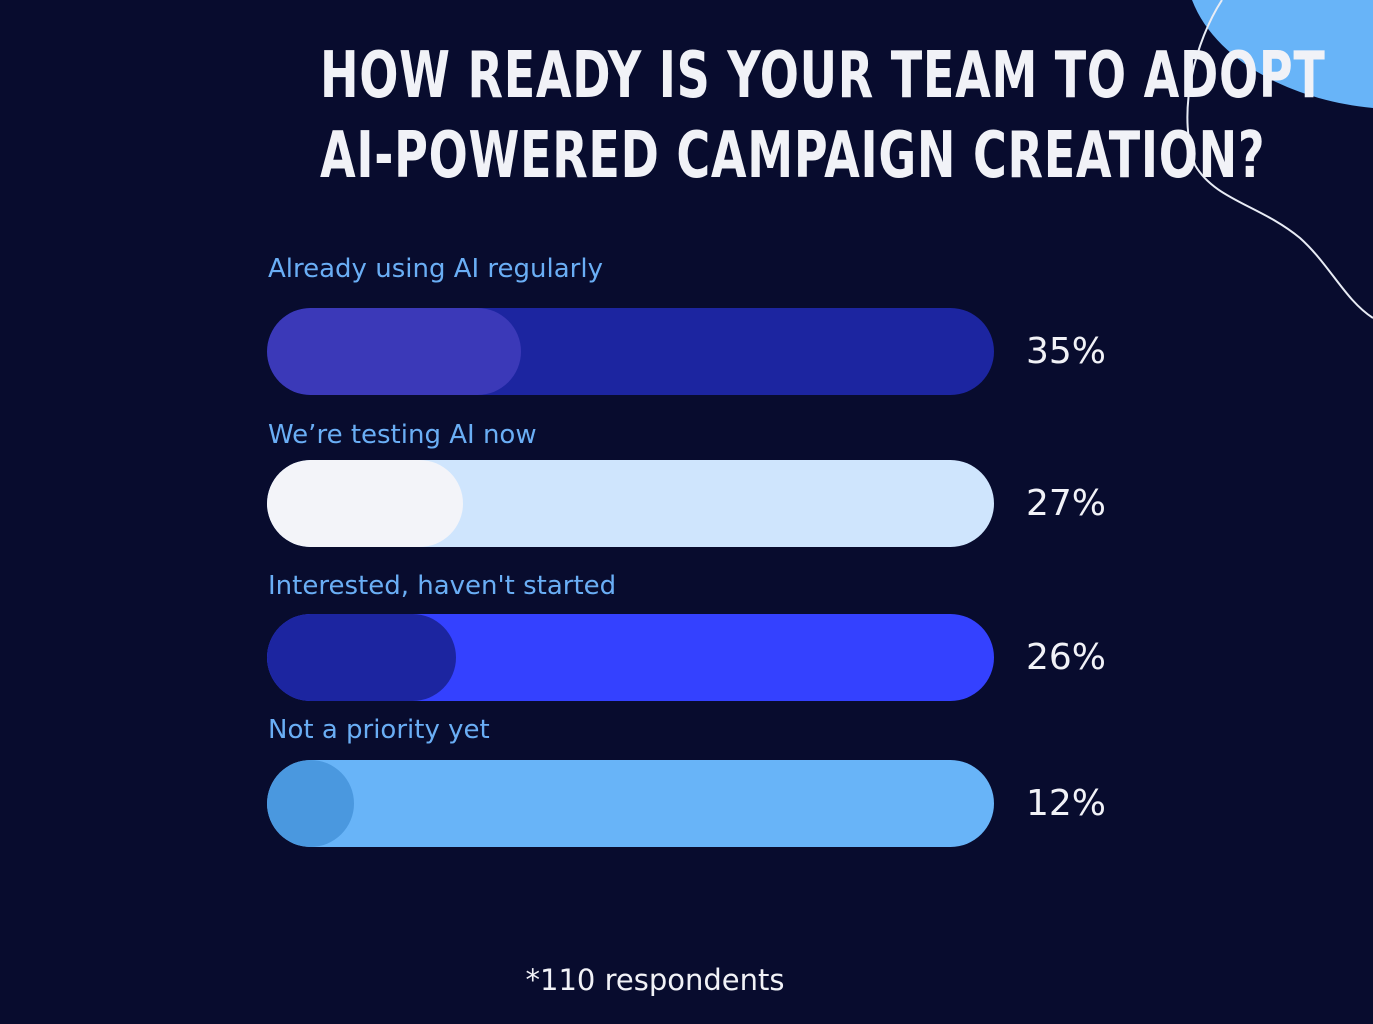 The image size is (1373, 1024). I want to click on value-label: 12%, so click(1066, 803).